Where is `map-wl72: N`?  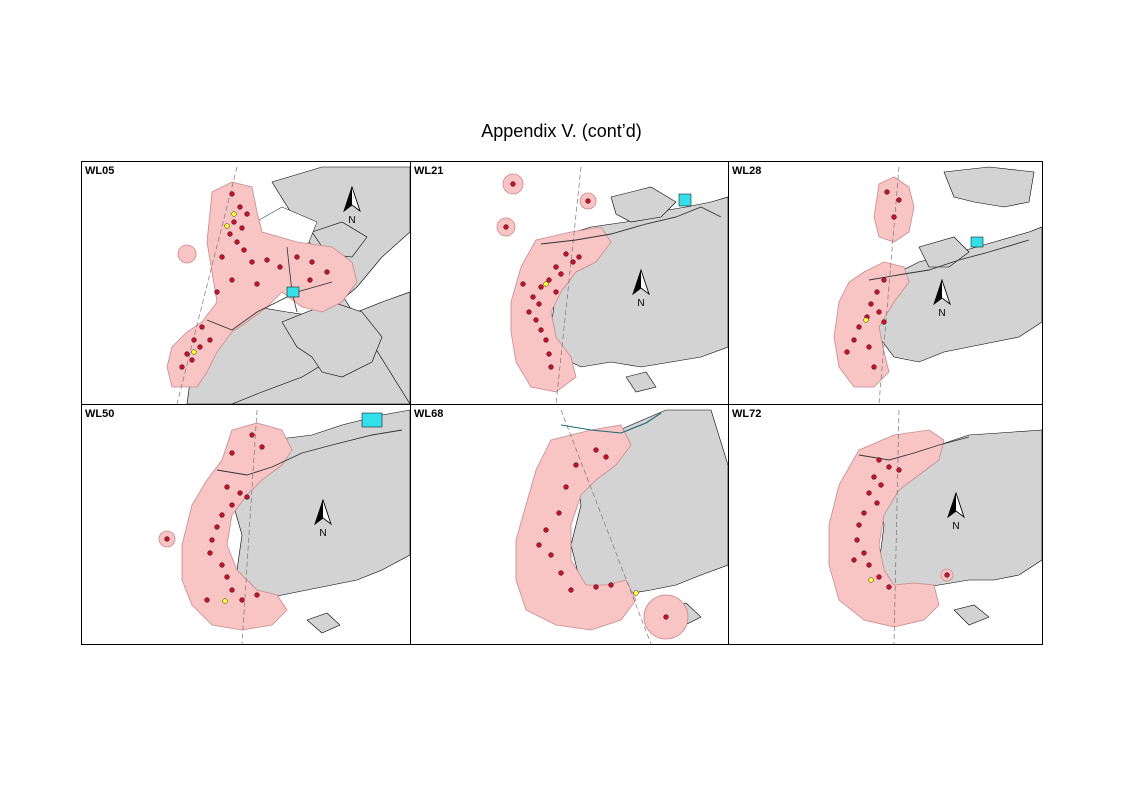 map-wl72: N is located at coordinates (935, 526).